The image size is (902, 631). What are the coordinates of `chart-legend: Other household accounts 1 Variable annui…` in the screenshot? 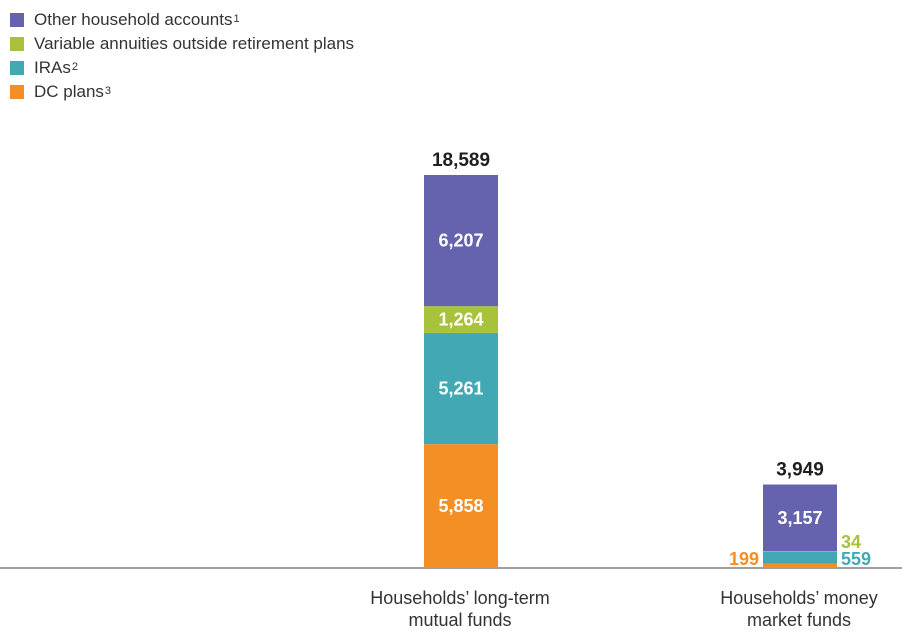 It's located at (182, 56).